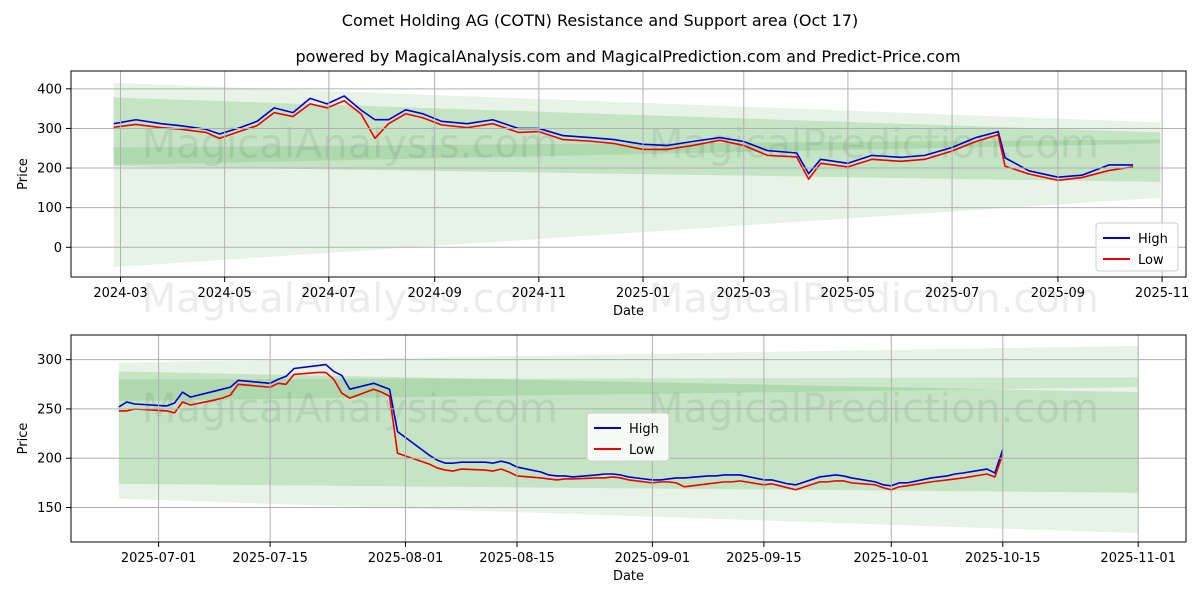  Describe the element at coordinates (49, 89) in the screenshot. I see `y-tick-label: 400` at that location.